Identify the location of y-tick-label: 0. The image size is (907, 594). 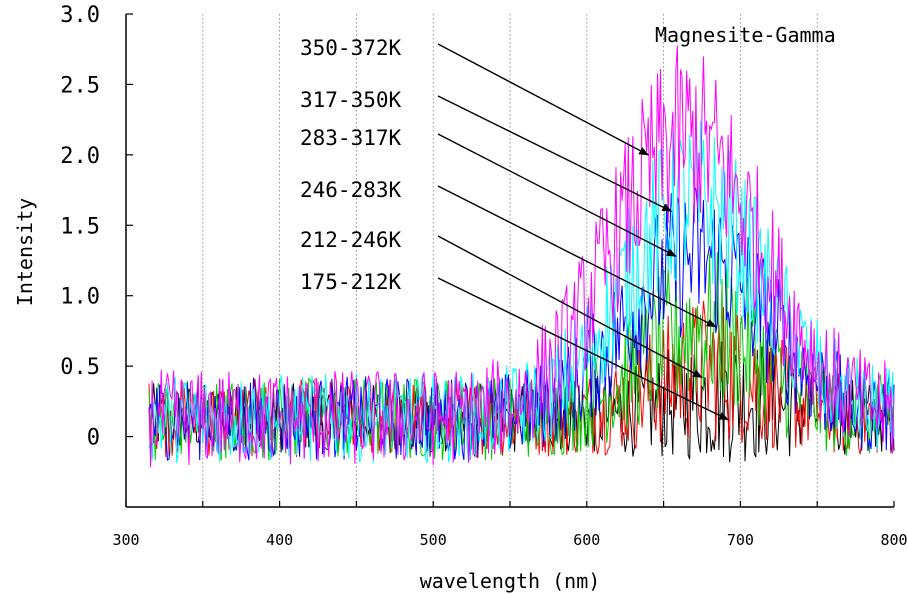
(93, 438).